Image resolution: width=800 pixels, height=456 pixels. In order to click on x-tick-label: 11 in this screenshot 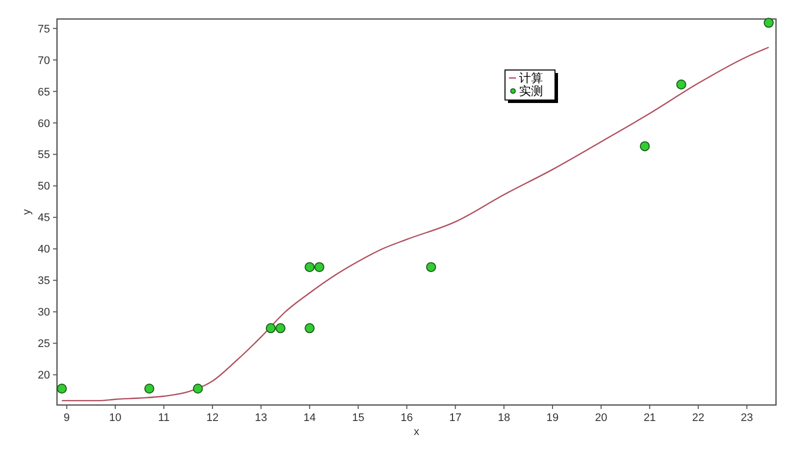, I will do `click(164, 418)`.